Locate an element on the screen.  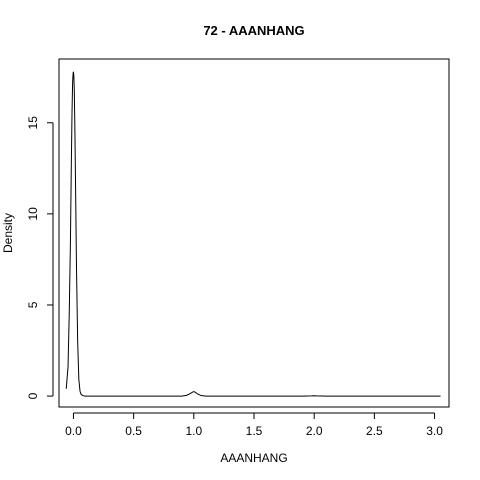
x-axis: 0.0 0.5 1.0 1.5 2.0 2.5 3.0 is located at coordinates (254, 425).